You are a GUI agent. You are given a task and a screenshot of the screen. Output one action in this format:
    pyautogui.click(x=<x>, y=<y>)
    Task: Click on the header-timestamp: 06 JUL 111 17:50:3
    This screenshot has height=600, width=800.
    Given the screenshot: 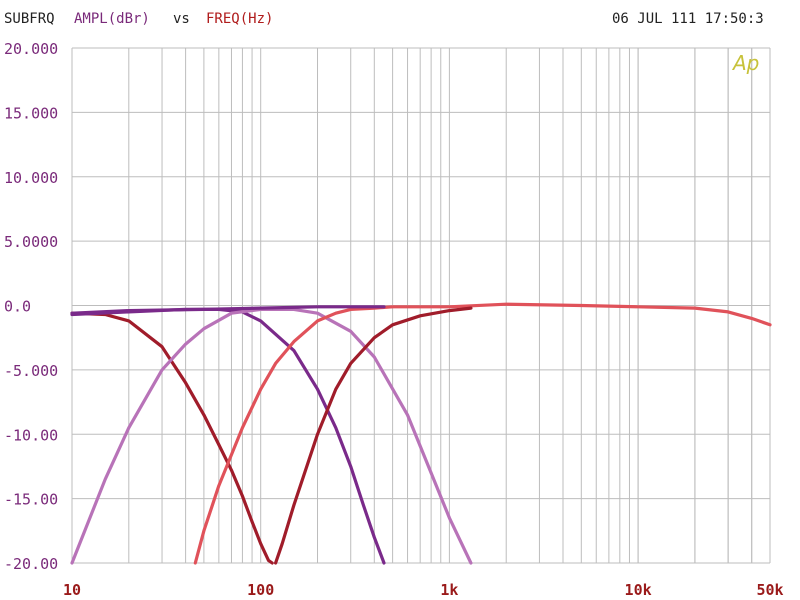 What is the action you would take?
    pyautogui.click(x=688, y=19)
    